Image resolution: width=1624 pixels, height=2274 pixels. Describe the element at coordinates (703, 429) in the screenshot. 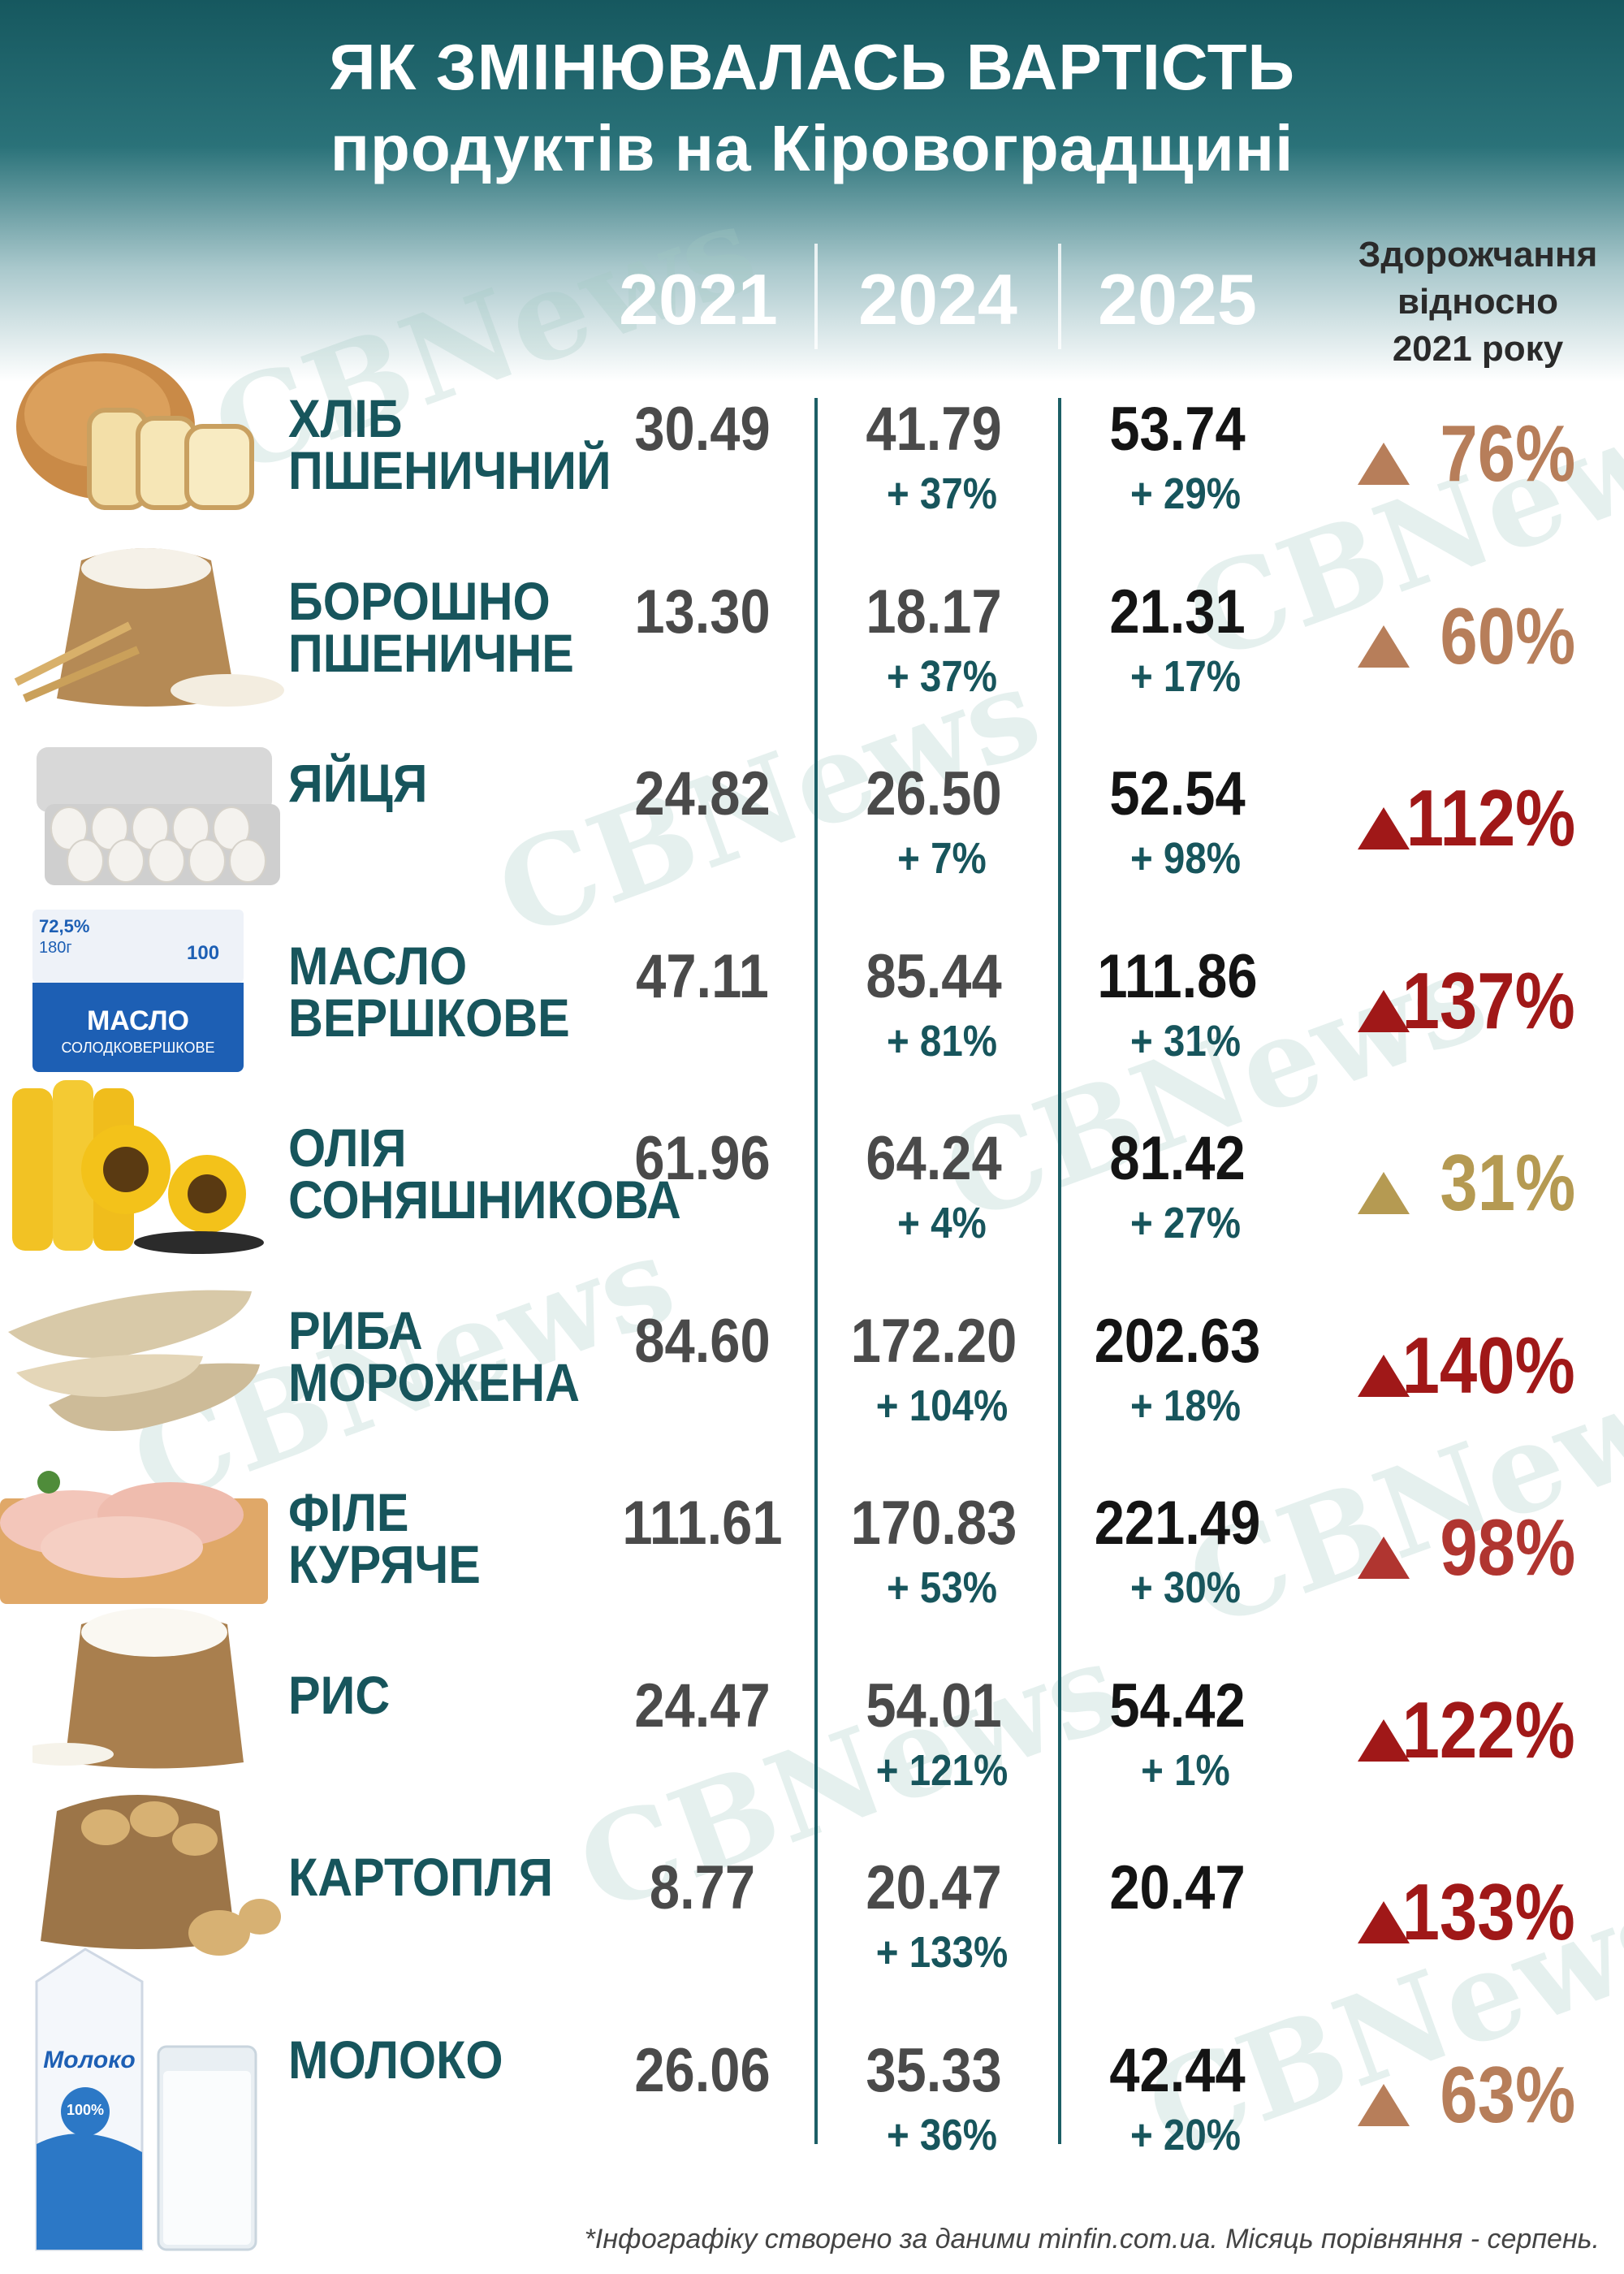

I see `price-2021: 30.49` at that location.